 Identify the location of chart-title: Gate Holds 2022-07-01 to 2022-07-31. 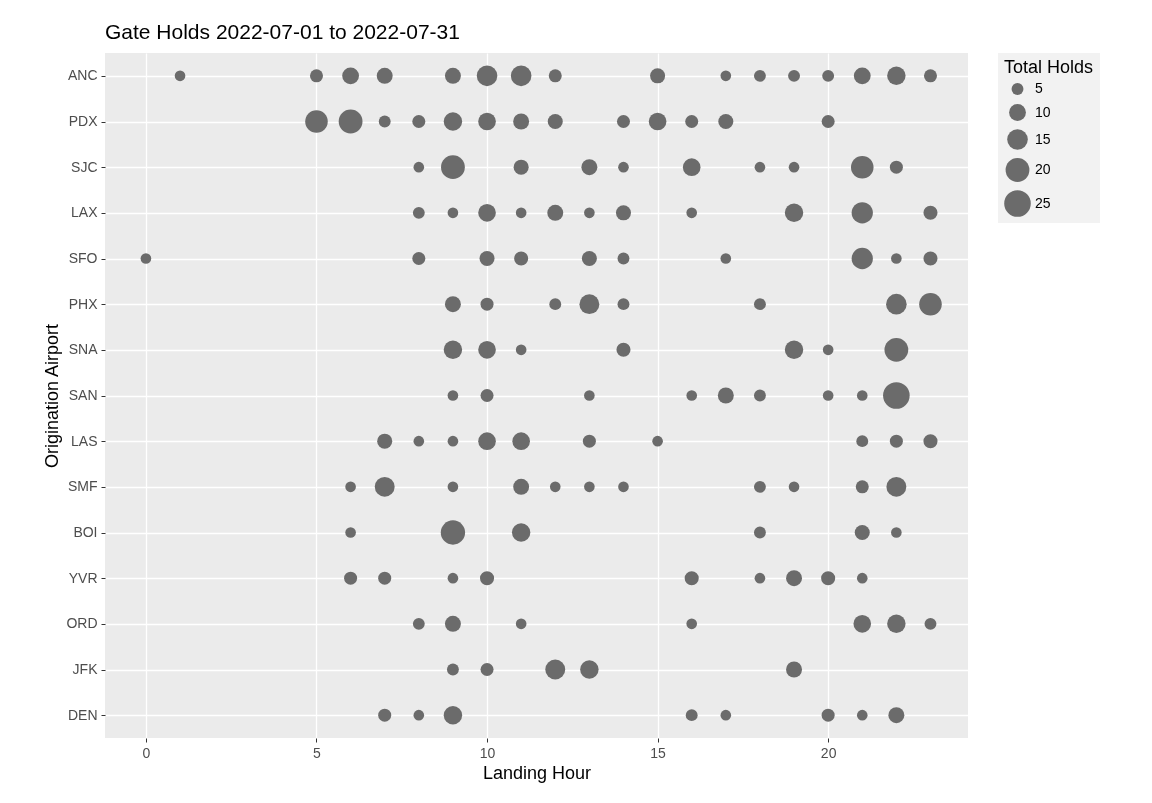
(282, 31).